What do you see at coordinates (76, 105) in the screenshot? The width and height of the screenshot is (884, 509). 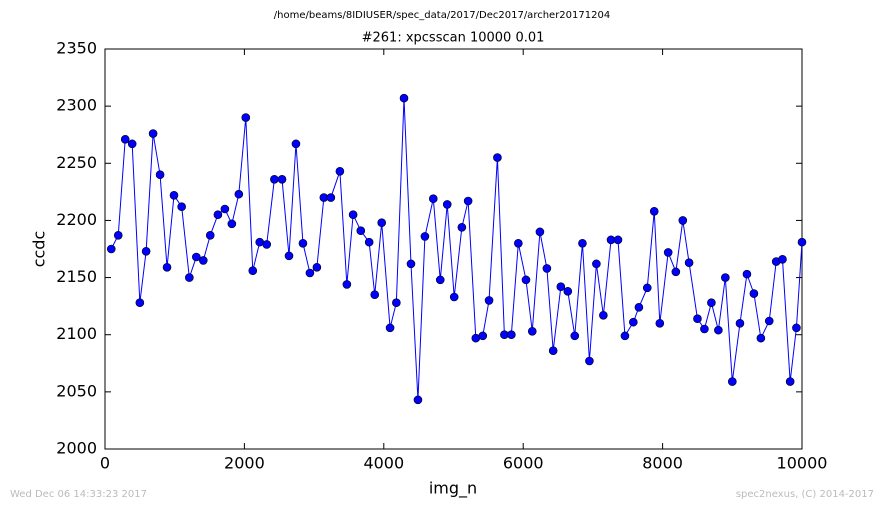 I see `y-tick-label: 2300` at bounding box center [76, 105].